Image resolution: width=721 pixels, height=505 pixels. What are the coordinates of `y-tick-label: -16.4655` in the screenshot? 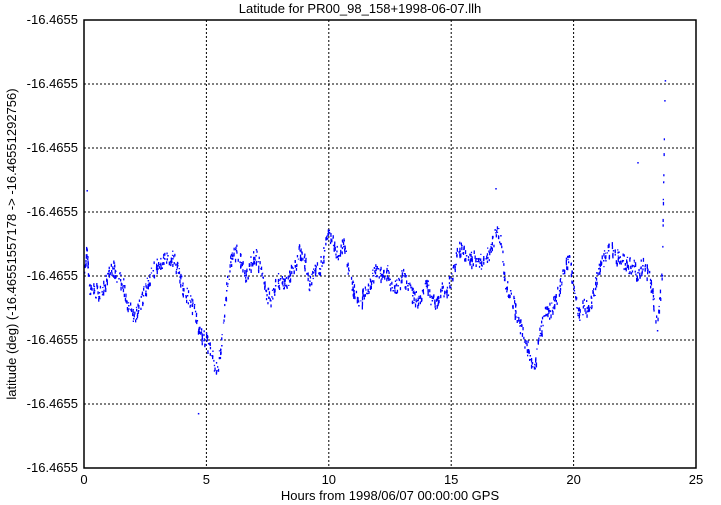 It's located at (52, 147).